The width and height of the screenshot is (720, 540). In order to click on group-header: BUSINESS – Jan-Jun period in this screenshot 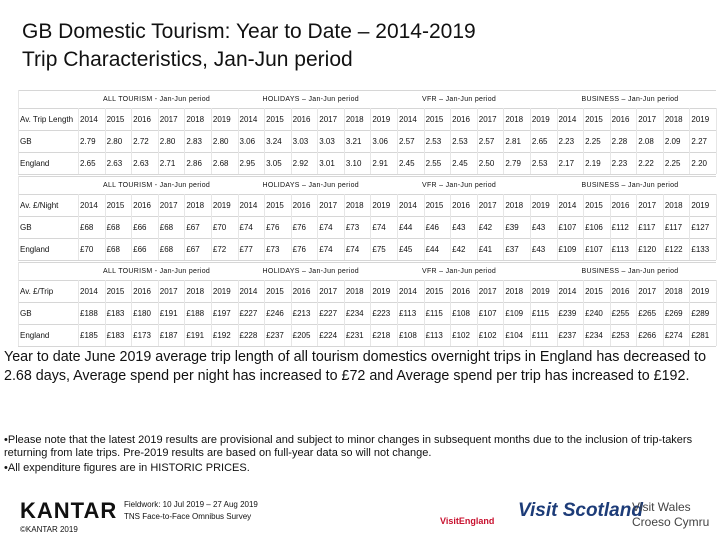, I will do `click(630, 271)`.